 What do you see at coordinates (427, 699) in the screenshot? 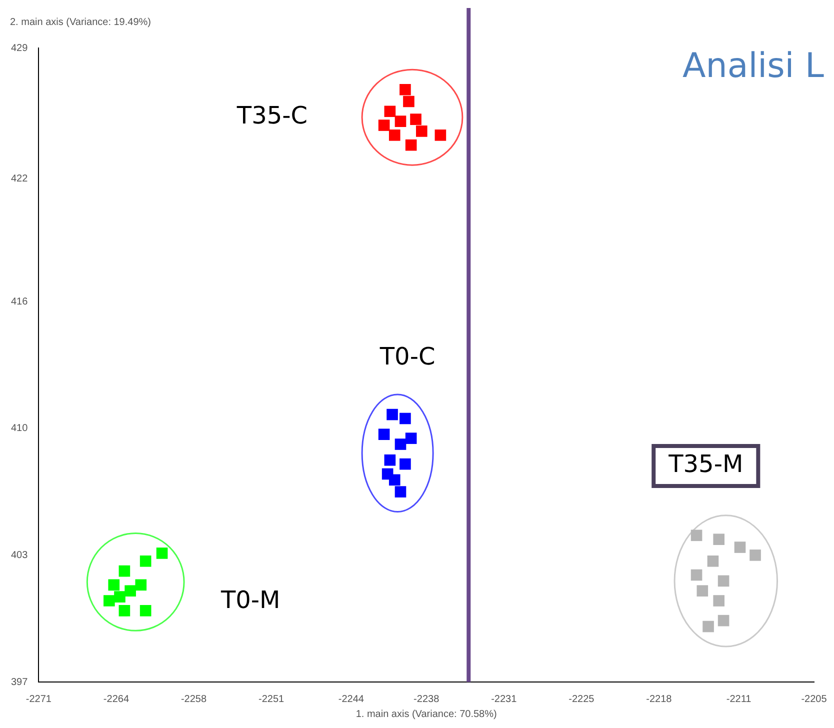
I see `x-tick-label: -2238` at bounding box center [427, 699].